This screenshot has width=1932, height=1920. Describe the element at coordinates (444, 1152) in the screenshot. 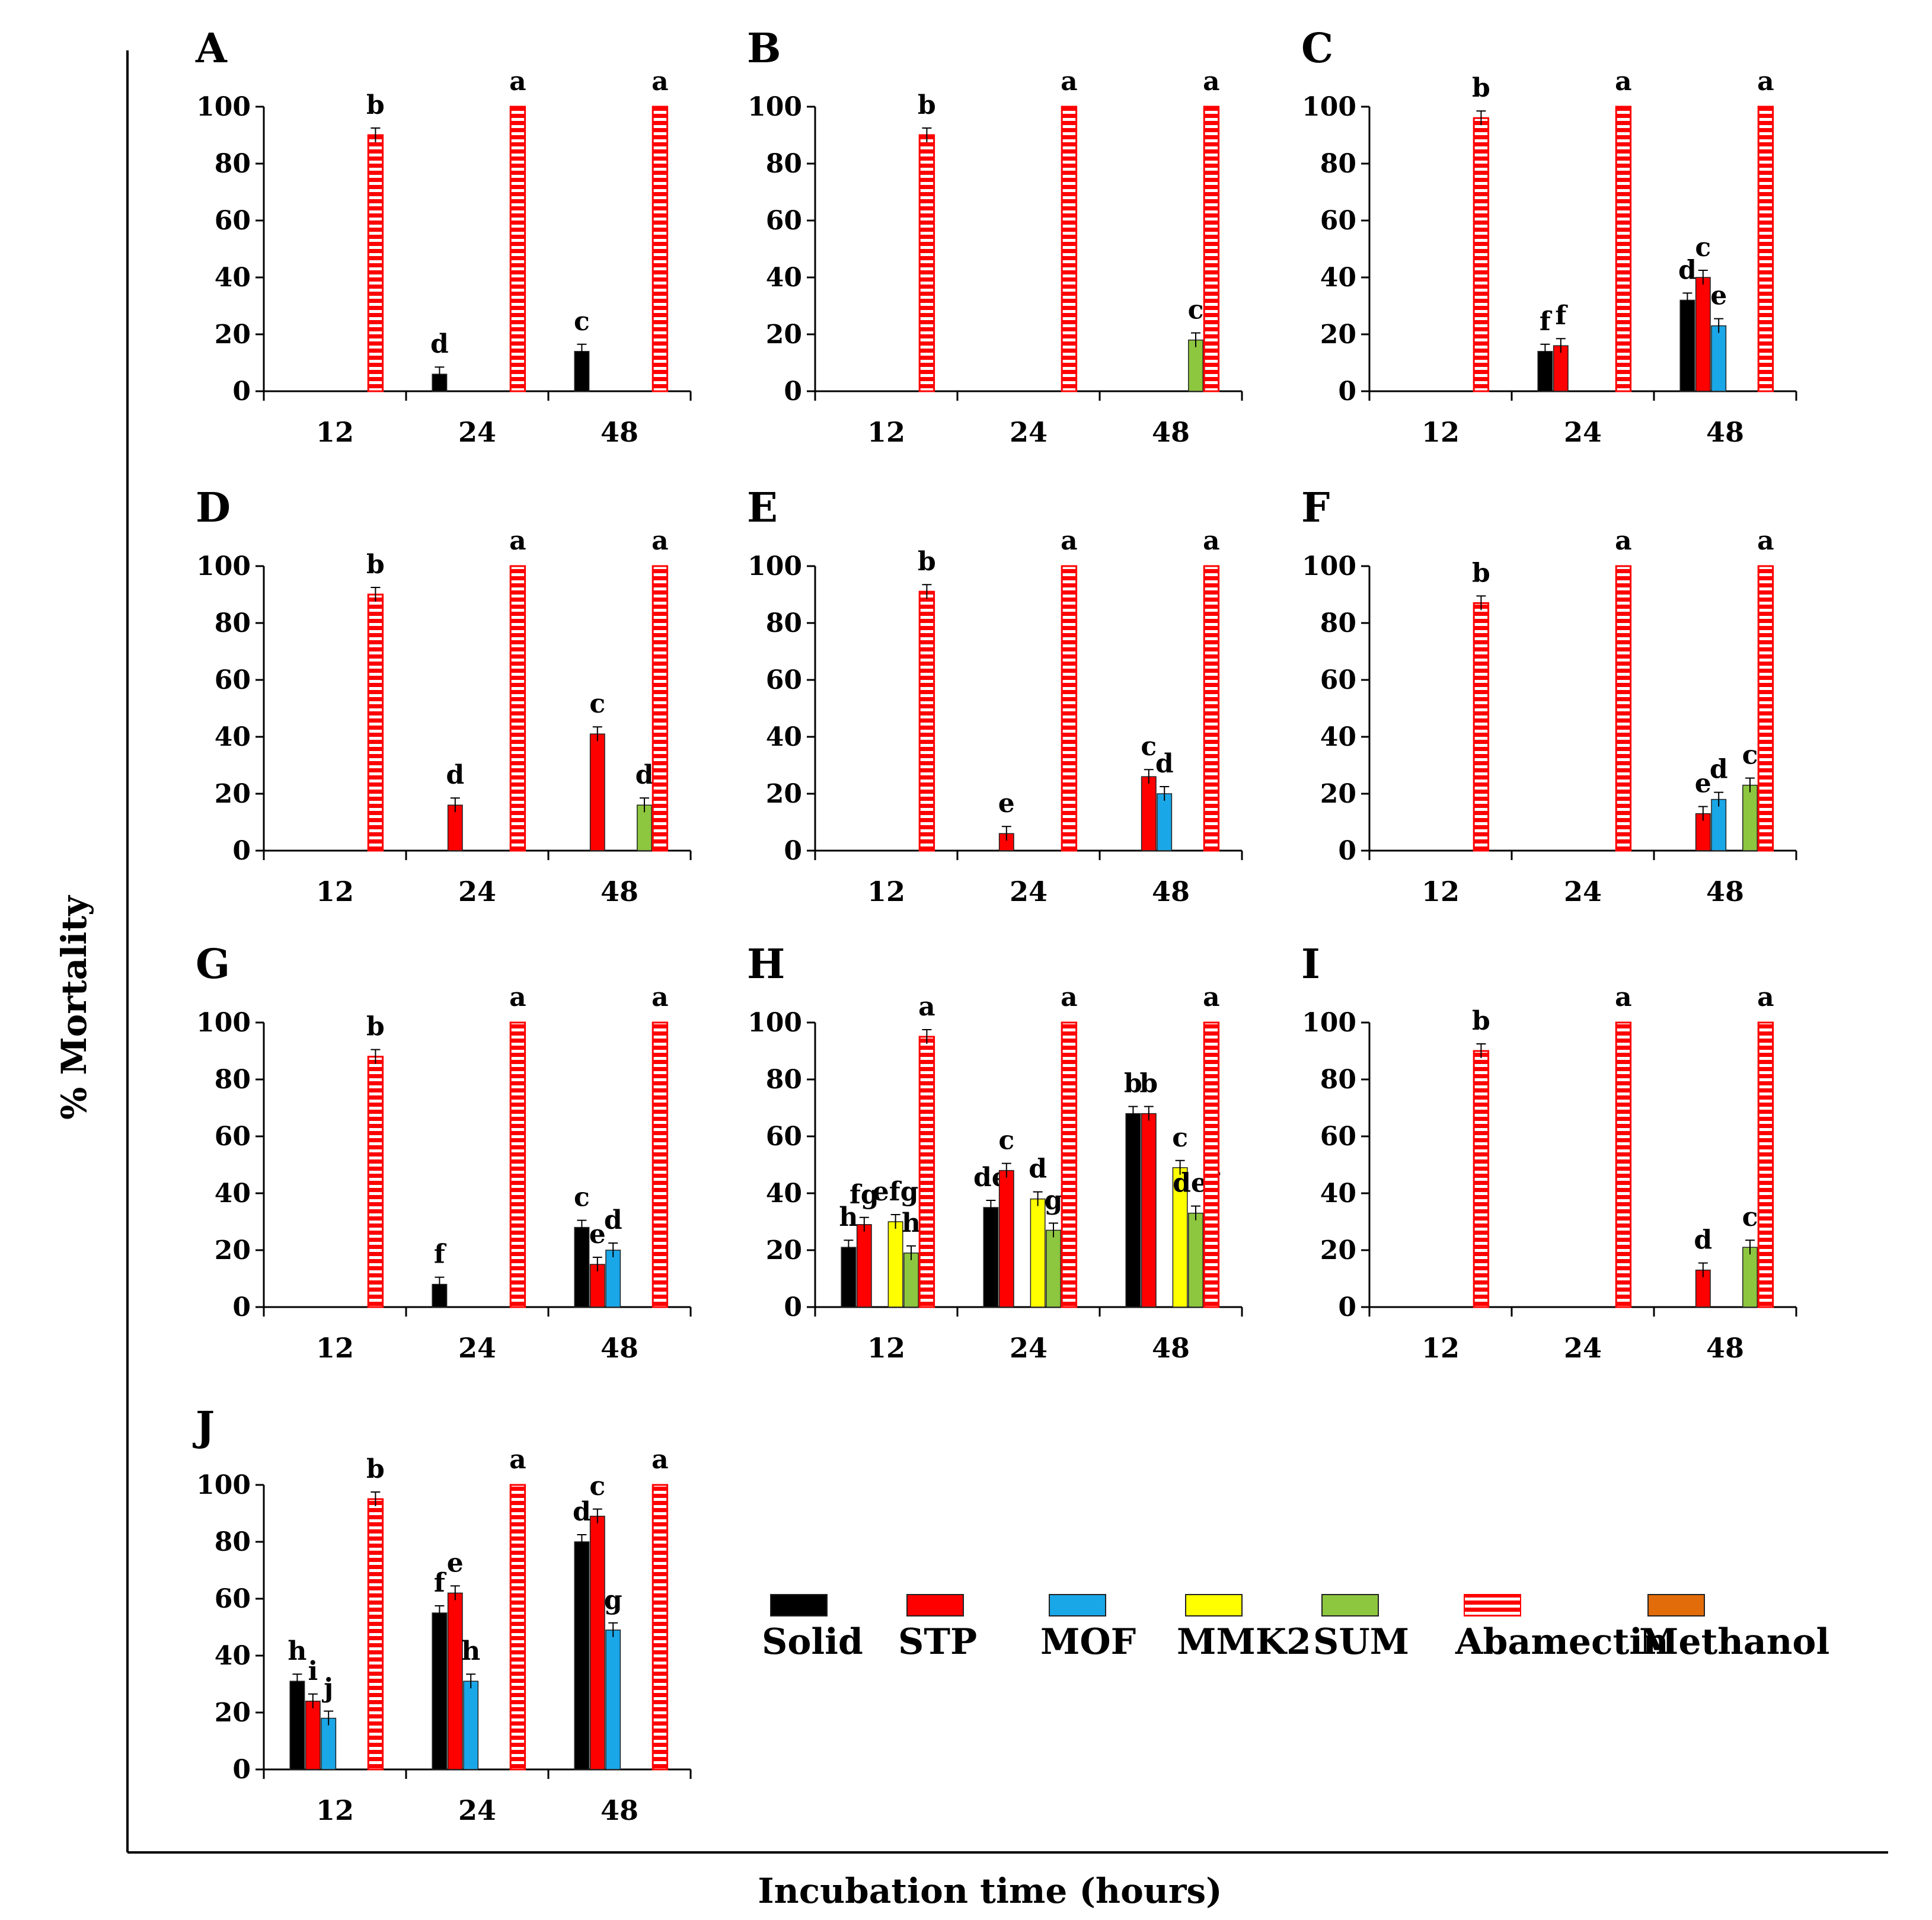

I see `chart-panel-g: G 0 20 40 60 80 100 12 b 24 f a 48 ced a` at that location.